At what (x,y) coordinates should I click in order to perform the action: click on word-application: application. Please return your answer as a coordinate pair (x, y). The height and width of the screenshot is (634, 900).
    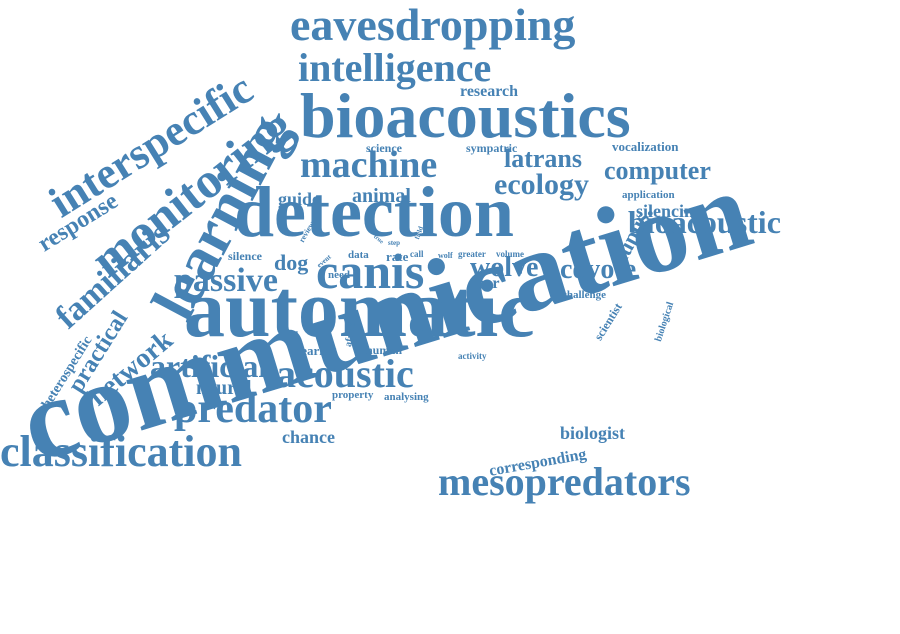
    Looking at the image, I should click on (648, 195).